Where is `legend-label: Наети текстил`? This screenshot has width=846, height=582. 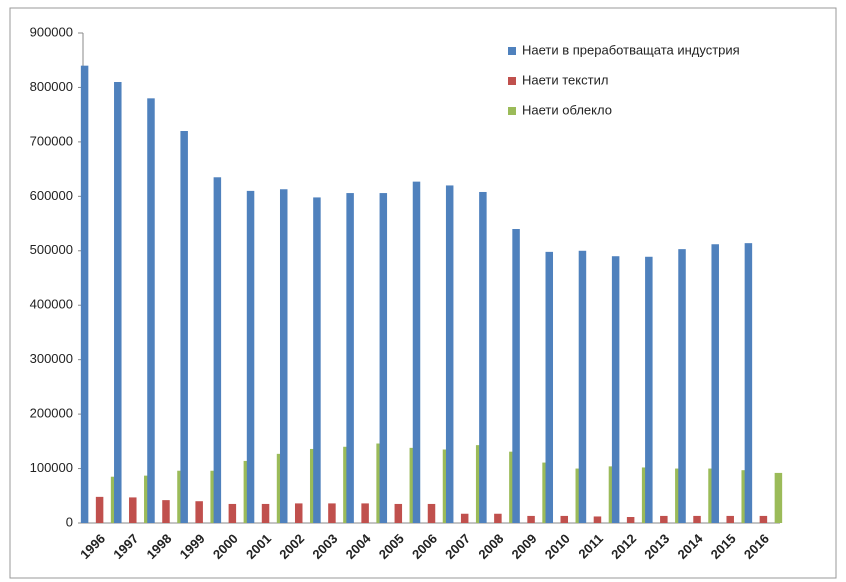 legend-label: Наети текстил is located at coordinates (565, 79).